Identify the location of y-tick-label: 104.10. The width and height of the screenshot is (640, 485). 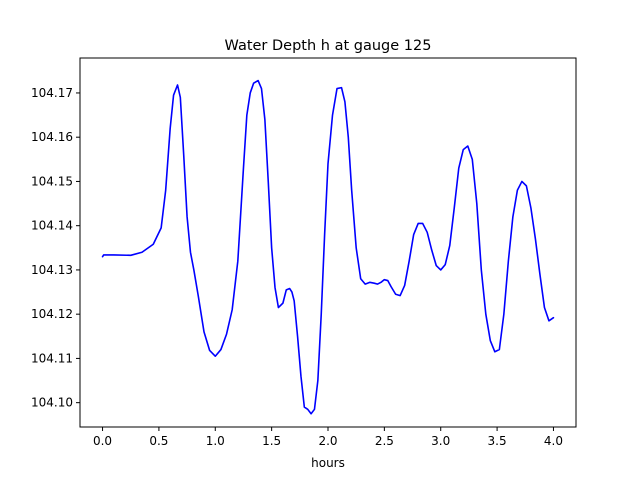
(52, 403).